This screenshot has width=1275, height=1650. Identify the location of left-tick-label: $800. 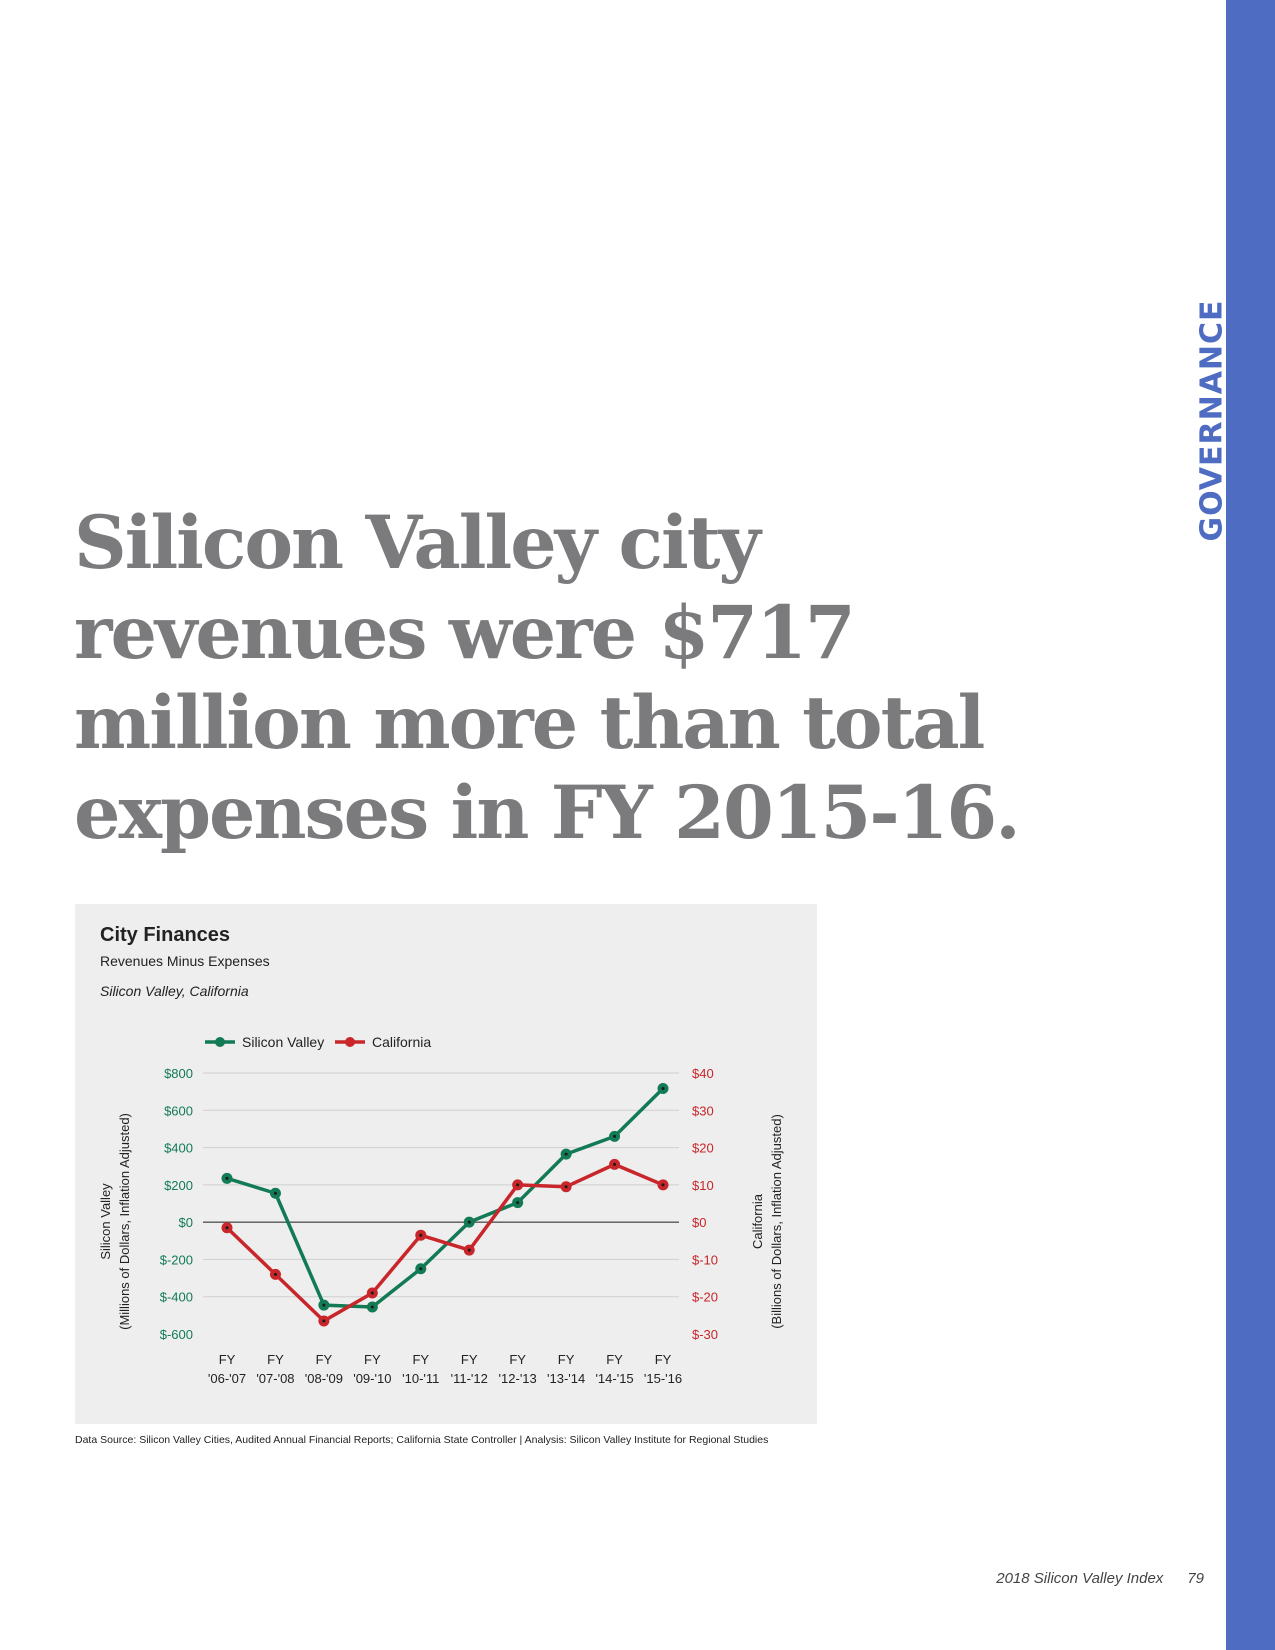
(178, 1073).